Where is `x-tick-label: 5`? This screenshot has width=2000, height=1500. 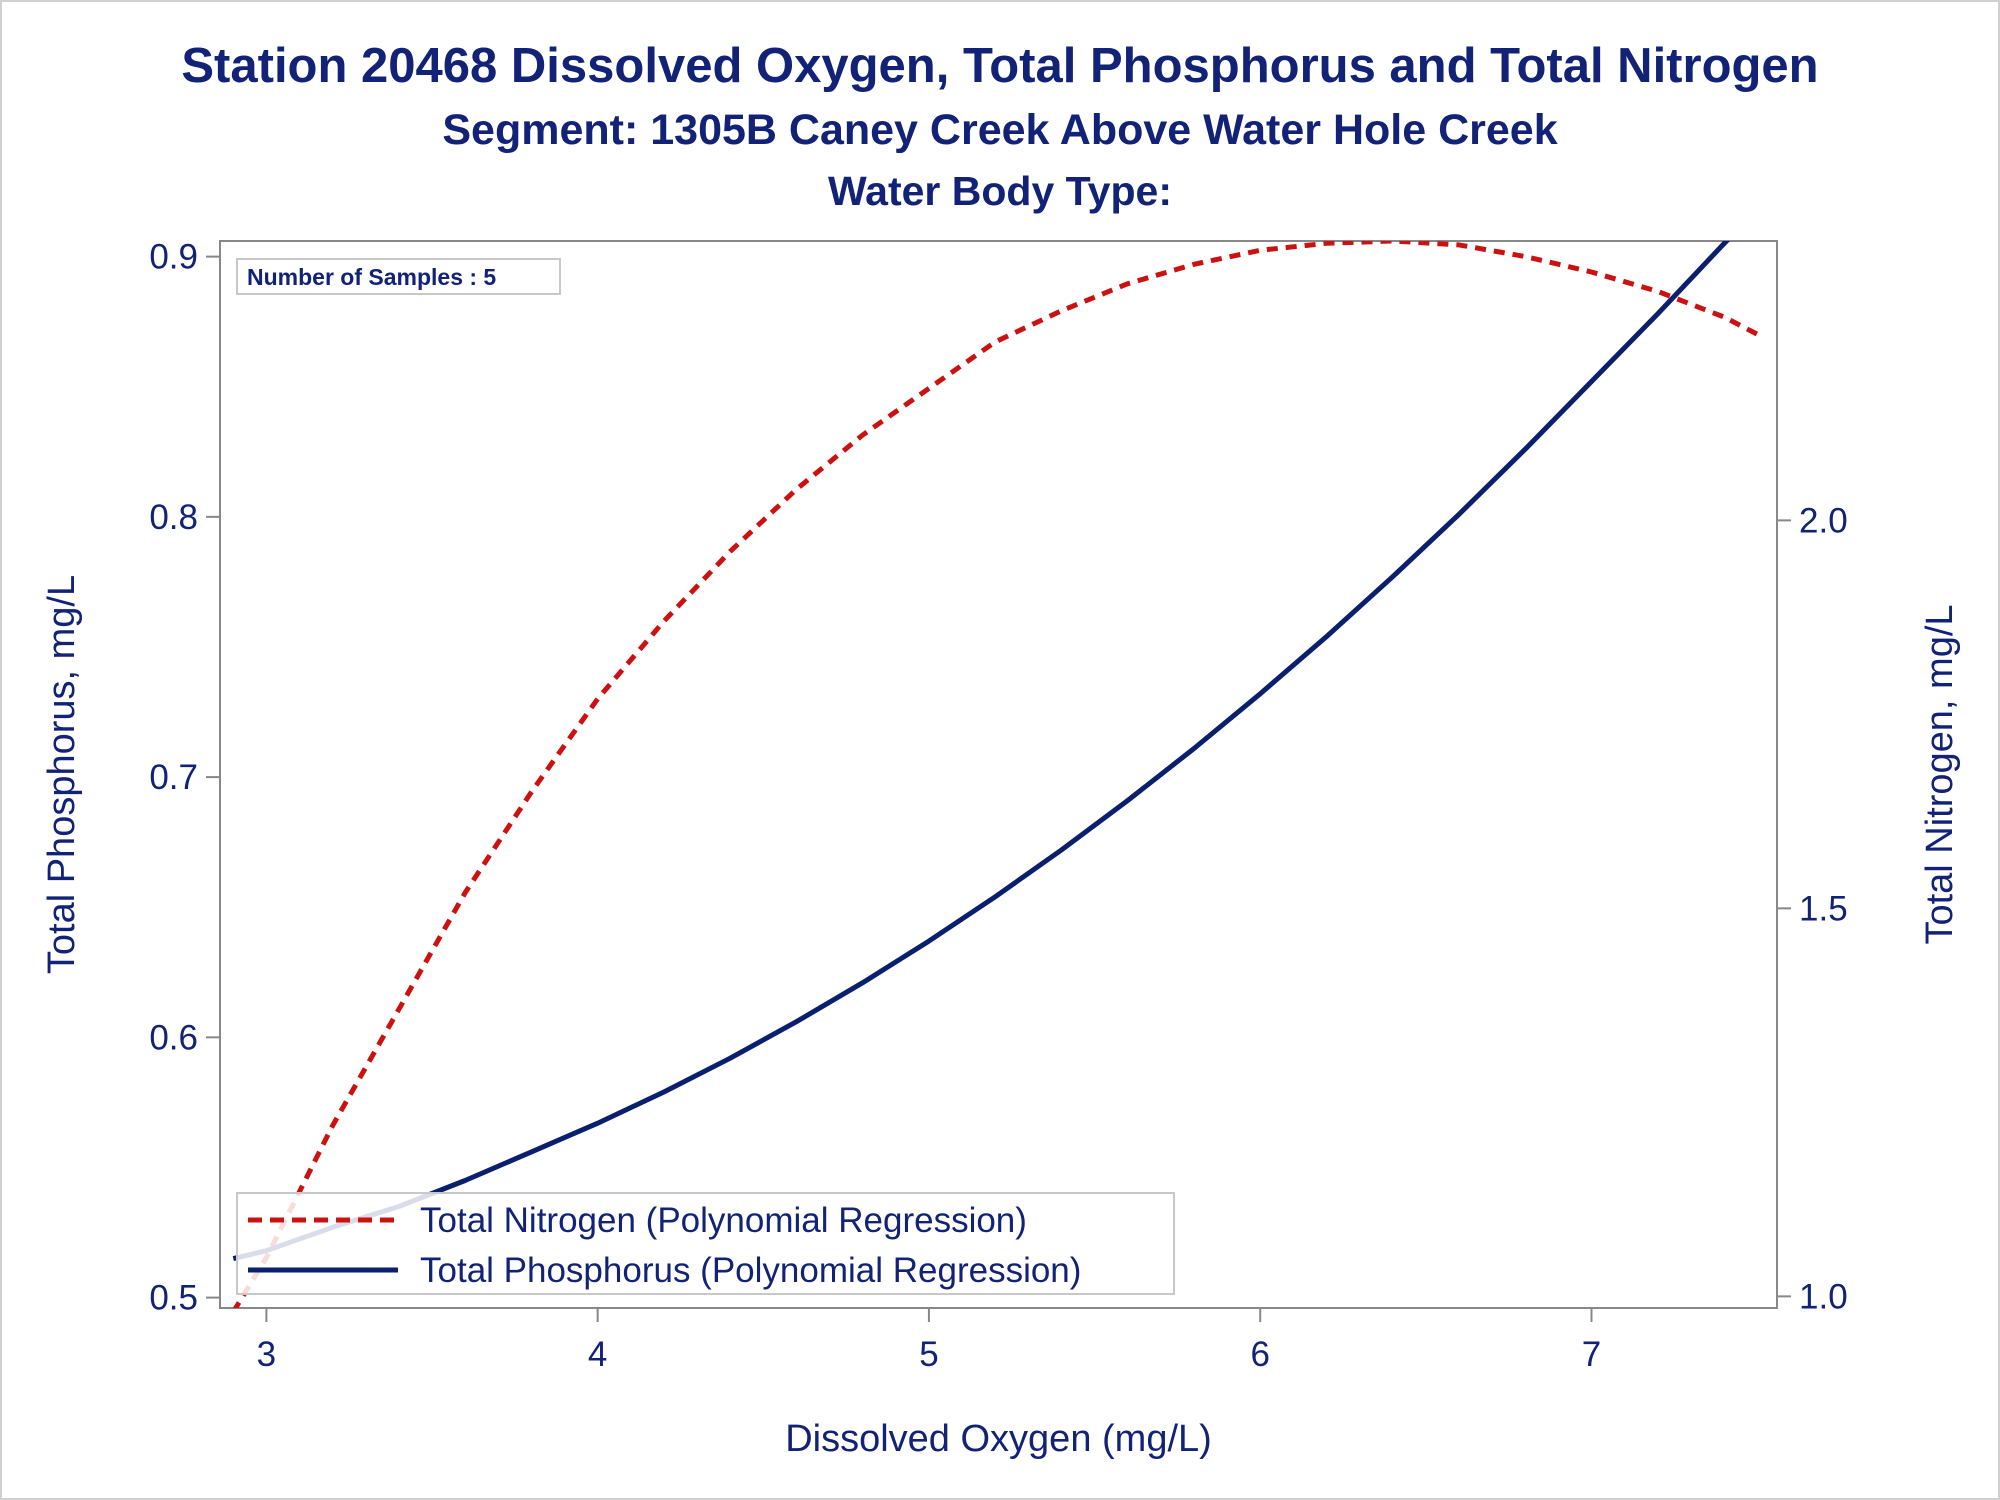 x-tick-label: 5 is located at coordinates (928, 1354).